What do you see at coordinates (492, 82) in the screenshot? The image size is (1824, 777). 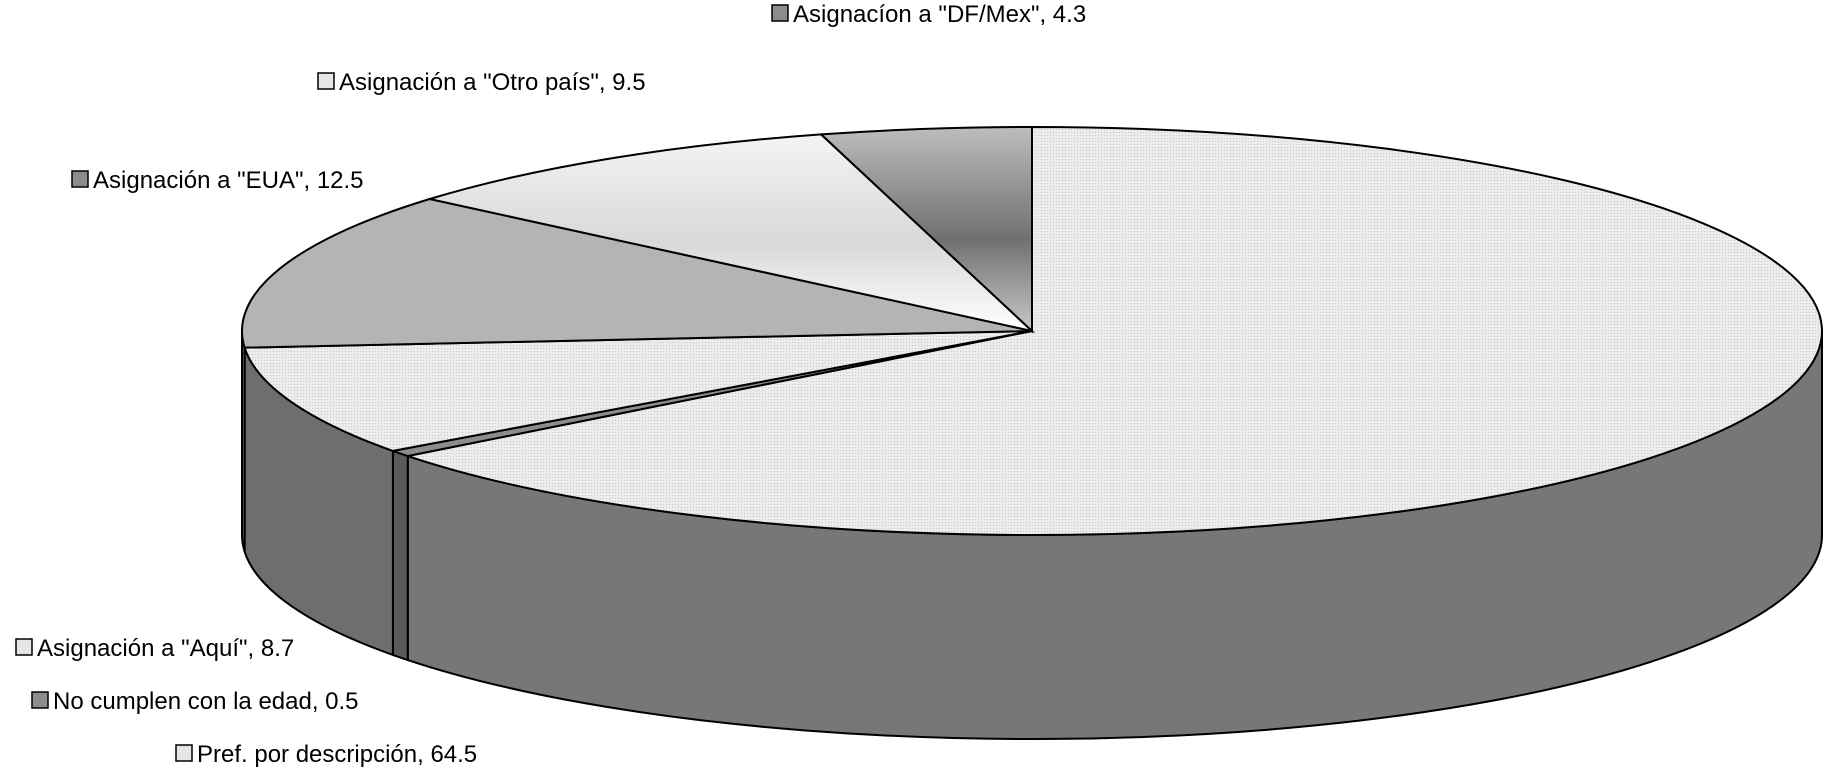 I see `slice-label-4: Asignación a "Otro país", 9.5` at bounding box center [492, 82].